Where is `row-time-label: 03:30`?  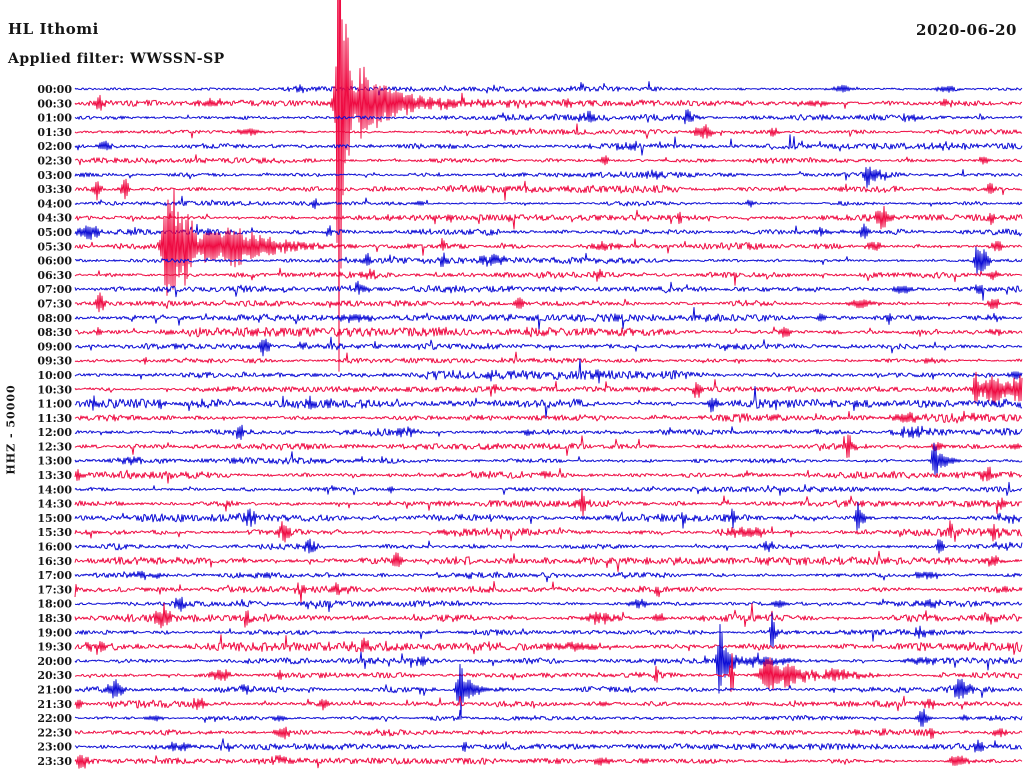 row-time-label: 03:30 is located at coordinates (54, 189).